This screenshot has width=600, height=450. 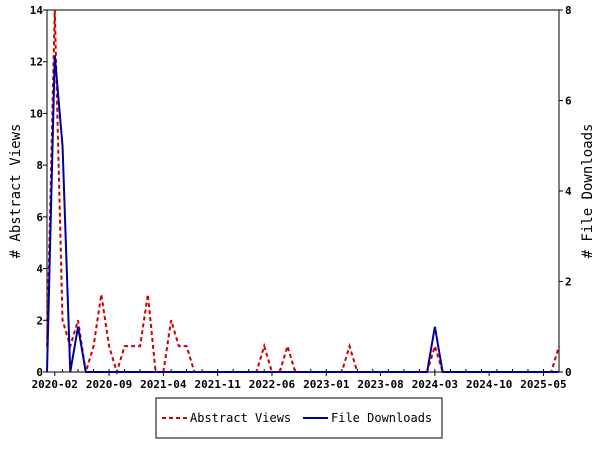 I want to click on y-right-tick-label: 4, so click(x=568, y=191).